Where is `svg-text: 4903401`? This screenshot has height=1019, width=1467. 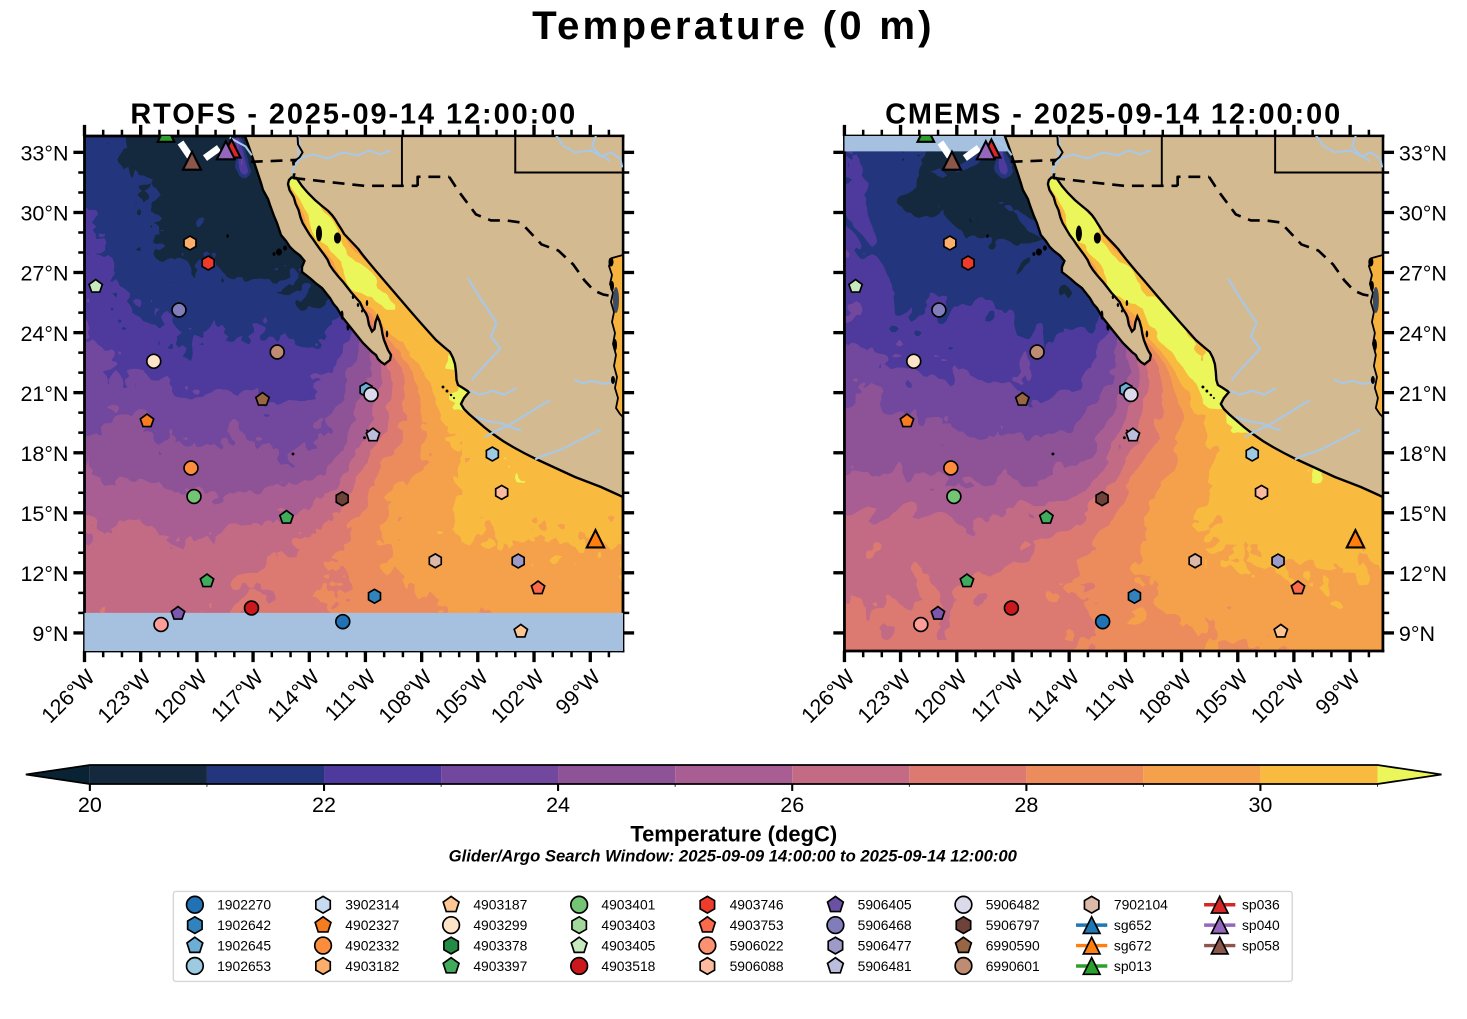
svg-text: 4903401 is located at coordinates (628, 905).